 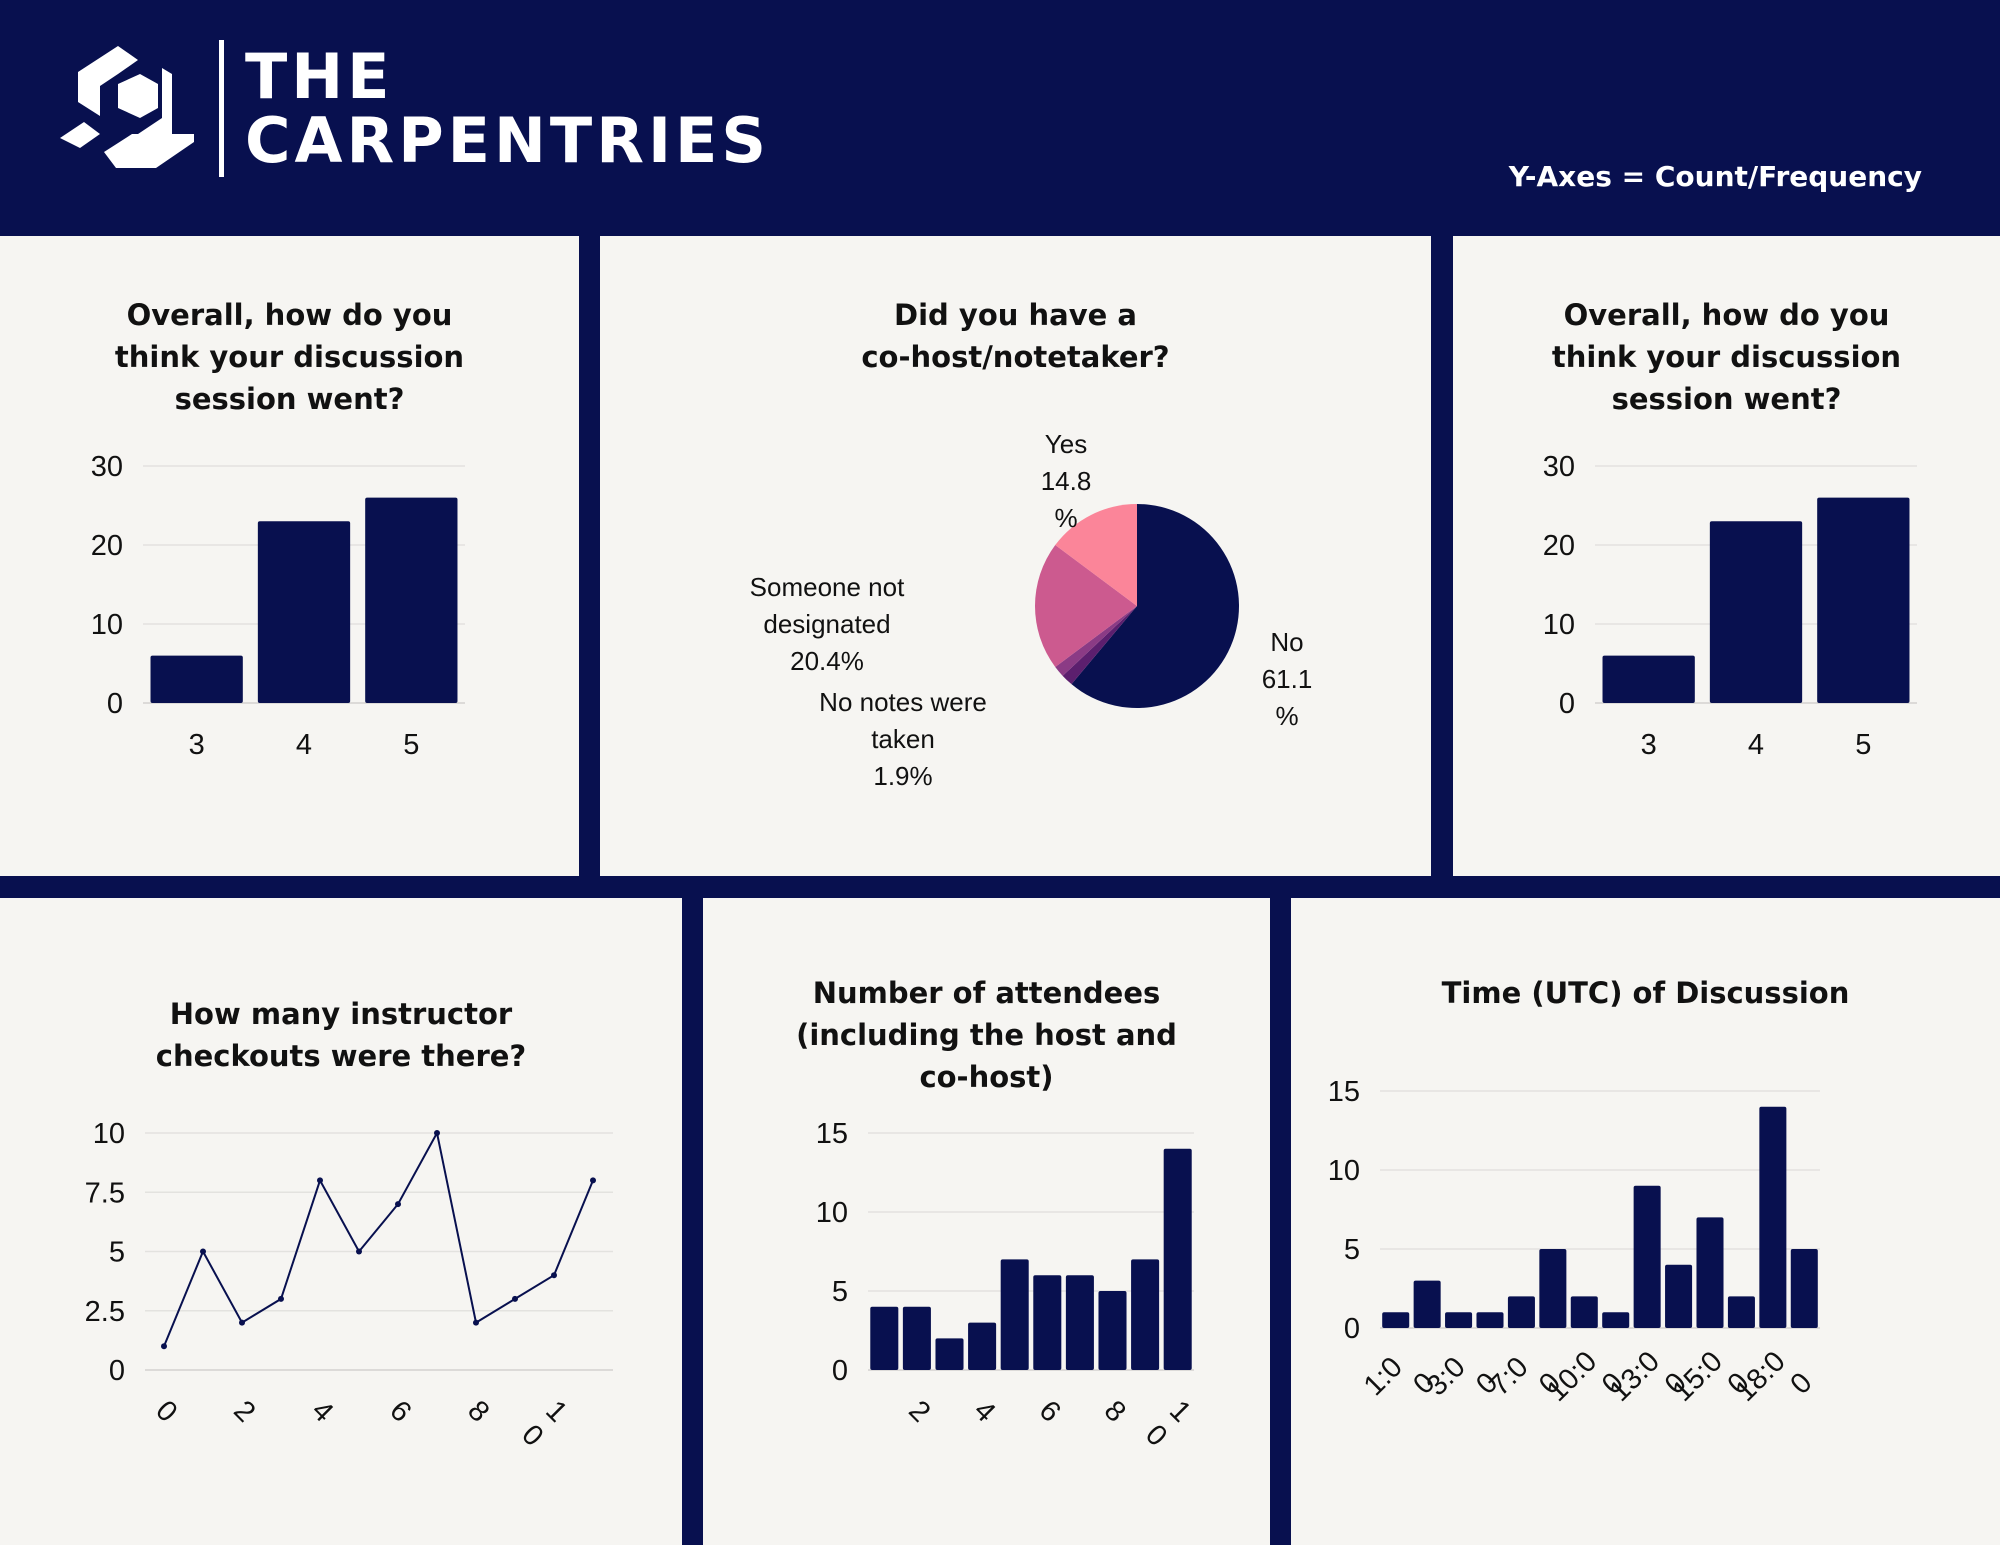 What do you see at coordinates (378, 1238) in the screenshot?
I see `series-line` at bounding box center [378, 1238].